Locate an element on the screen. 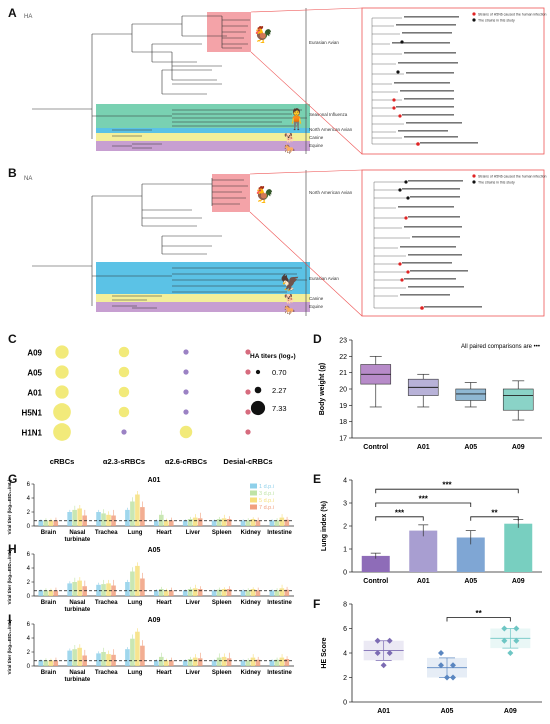 This screenshot has height=724, width=550. y-tick-label: 4 is located at coordinates (29, 639).